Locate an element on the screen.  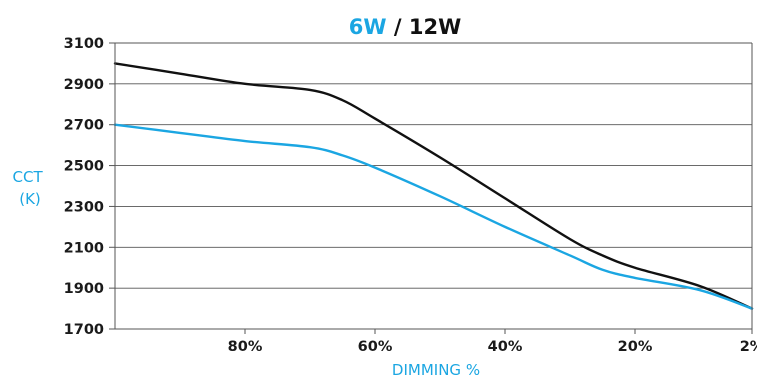
ytick-label-2900: 2900 is located at coordinates (84, 85).